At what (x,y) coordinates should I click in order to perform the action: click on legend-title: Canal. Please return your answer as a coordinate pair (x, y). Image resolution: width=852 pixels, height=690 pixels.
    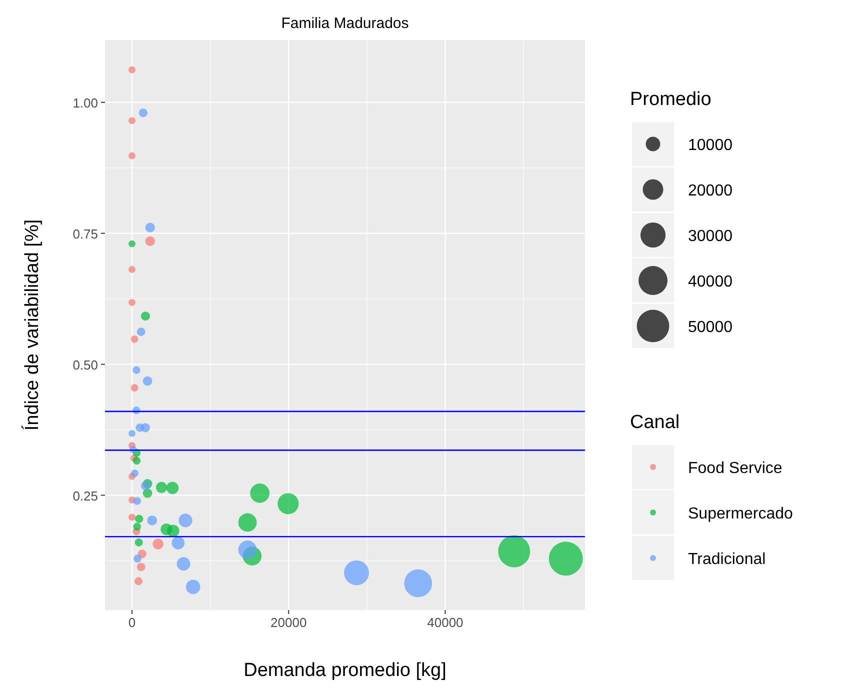
    Looking at the image, I should click on (655, 422).